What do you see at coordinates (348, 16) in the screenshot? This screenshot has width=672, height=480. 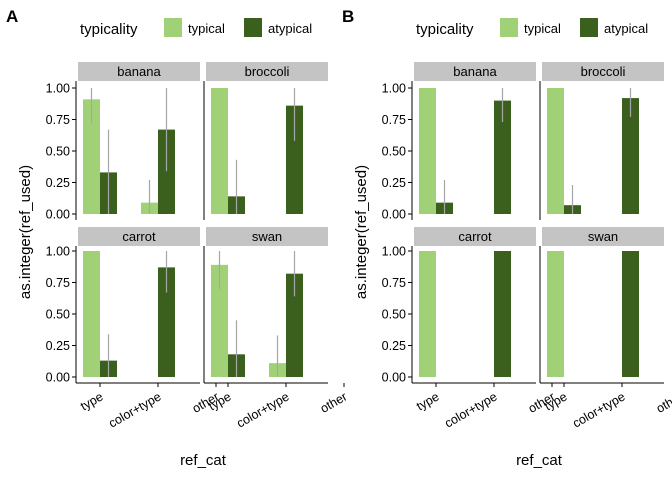 I see `panel-label: B` at bounding box center [348, 16].